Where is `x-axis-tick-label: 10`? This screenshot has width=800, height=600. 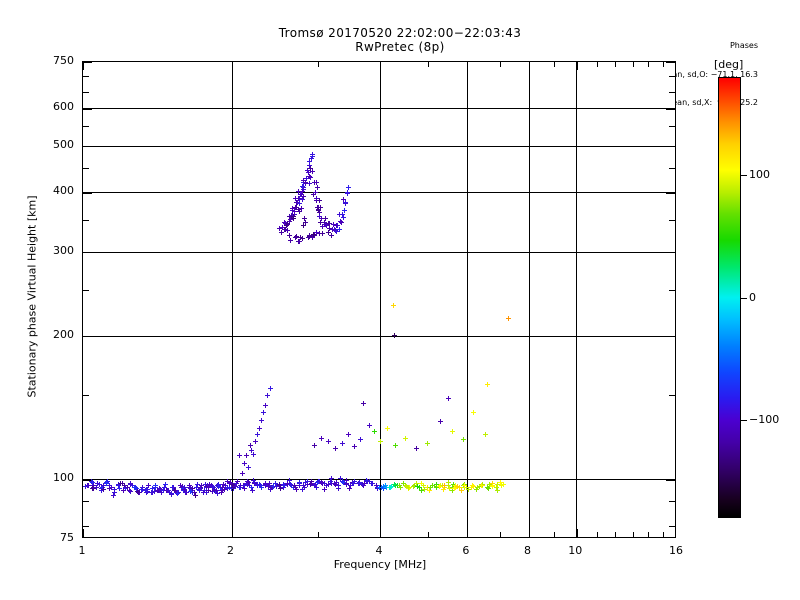
x-axis-tick-label: 10 is located at coordinates (575, 550).